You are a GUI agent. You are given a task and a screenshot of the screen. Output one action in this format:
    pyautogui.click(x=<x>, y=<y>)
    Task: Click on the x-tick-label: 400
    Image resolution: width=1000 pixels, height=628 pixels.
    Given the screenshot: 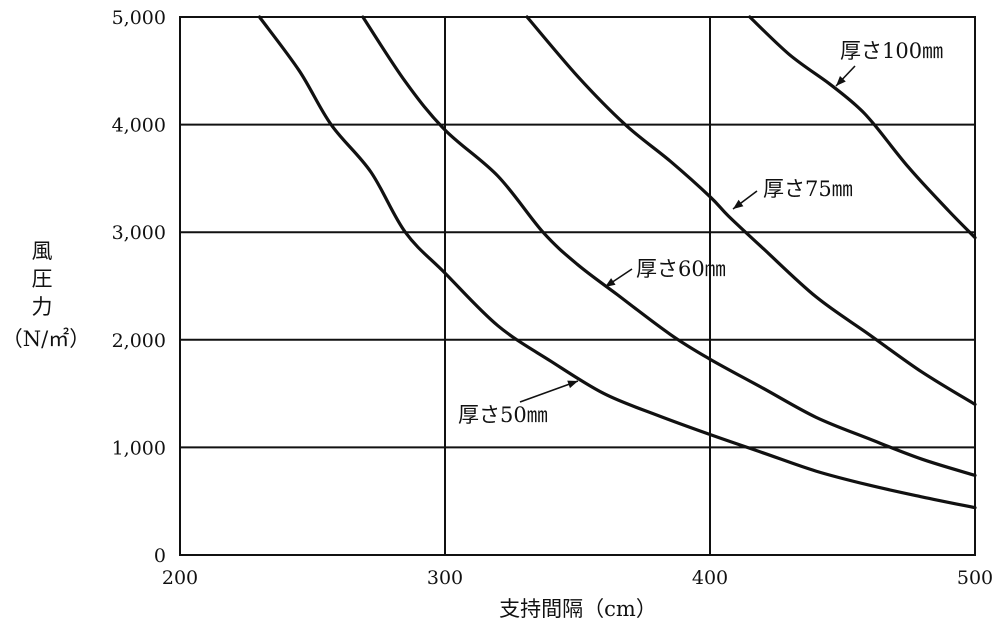 What is the action you would take?
    pyautogui.click(x=710, y=578)
    